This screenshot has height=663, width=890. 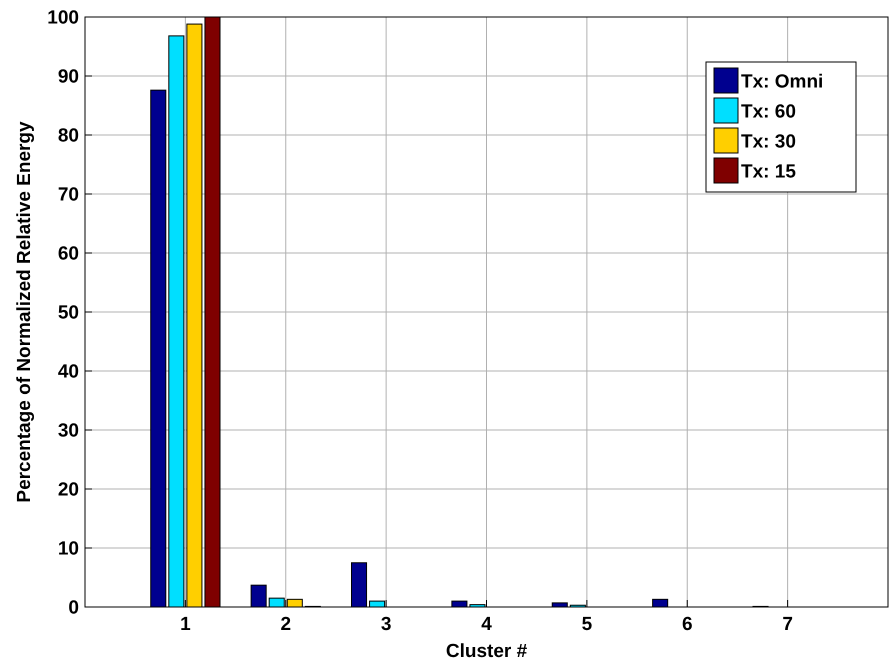 I want to click on y-tick-label: 70, so click(x=68, y=195).